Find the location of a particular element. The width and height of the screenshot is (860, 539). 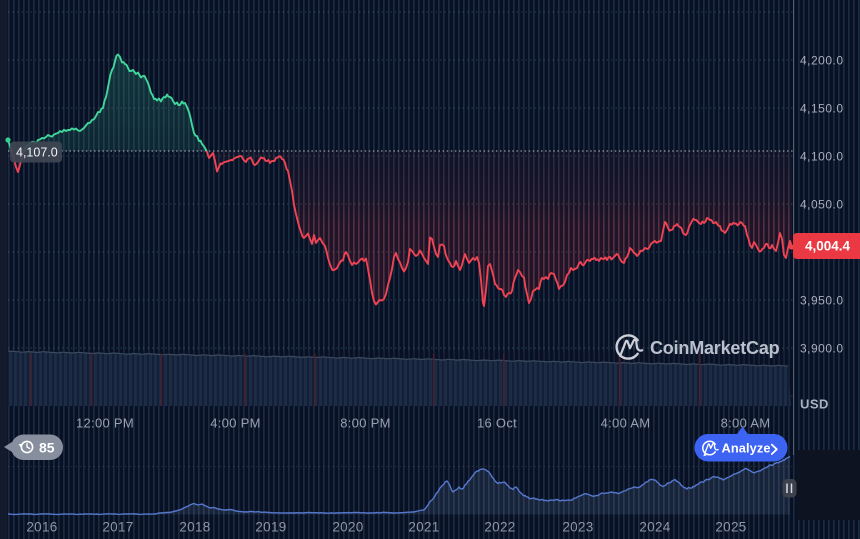

svg-text: 2018 is located at coordinates (194, 527).